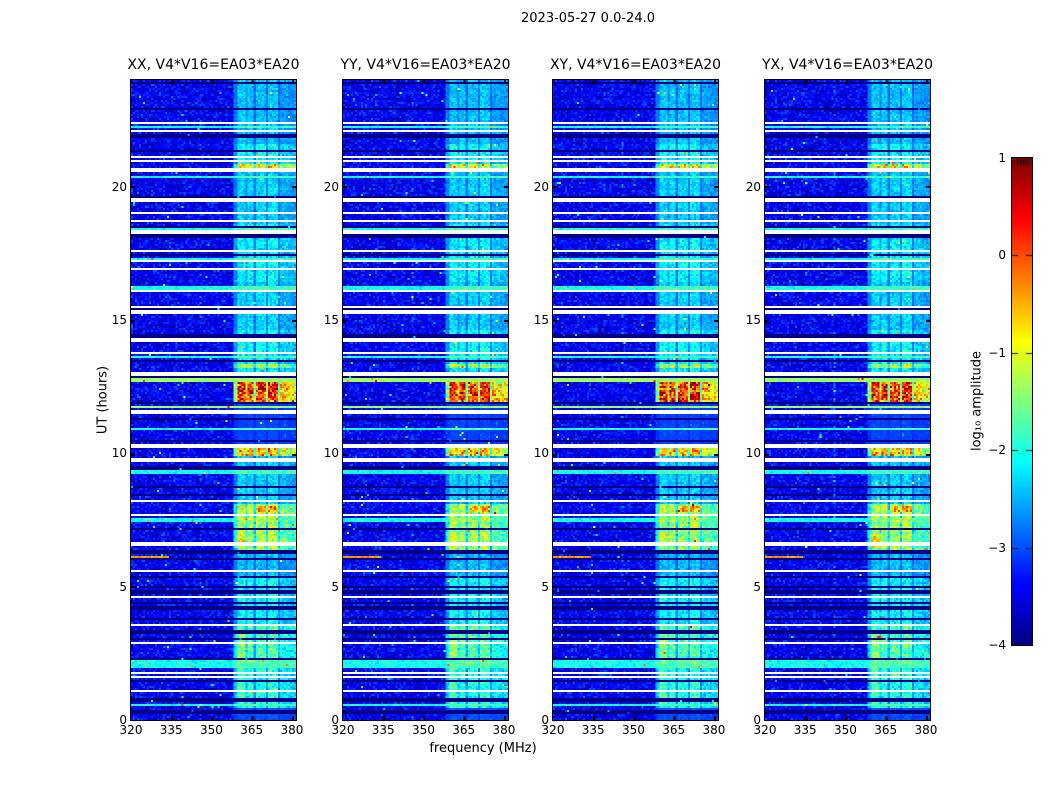 The width and height of the screenshot is (1050, 800). What do you see at coordinates (847, 400) in the screenshot?
I see `spectrogram-yx` at bounding box center [847, 400].